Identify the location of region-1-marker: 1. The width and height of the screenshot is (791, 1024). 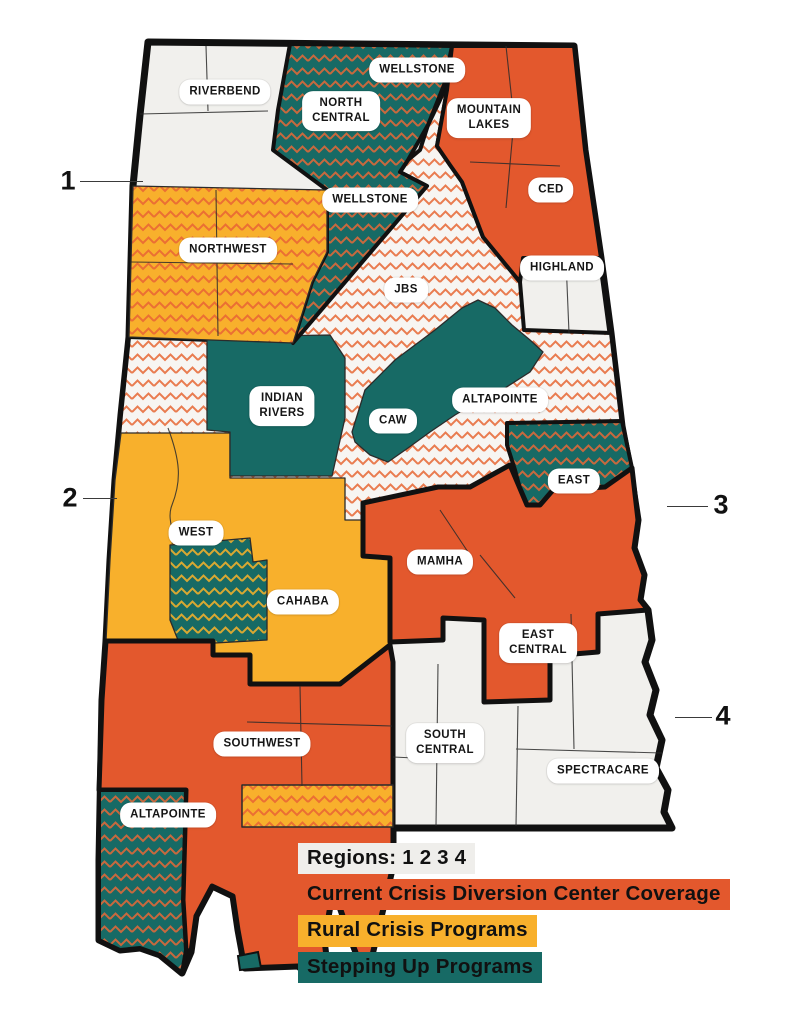
(68, 180).